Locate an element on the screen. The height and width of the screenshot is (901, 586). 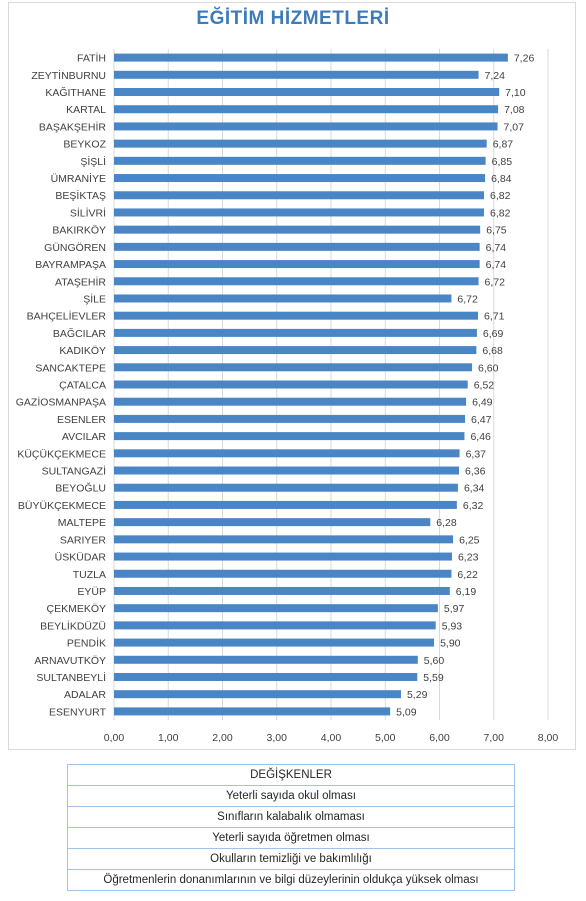
data-label: 6,22 is located at coordinates (467, 575).